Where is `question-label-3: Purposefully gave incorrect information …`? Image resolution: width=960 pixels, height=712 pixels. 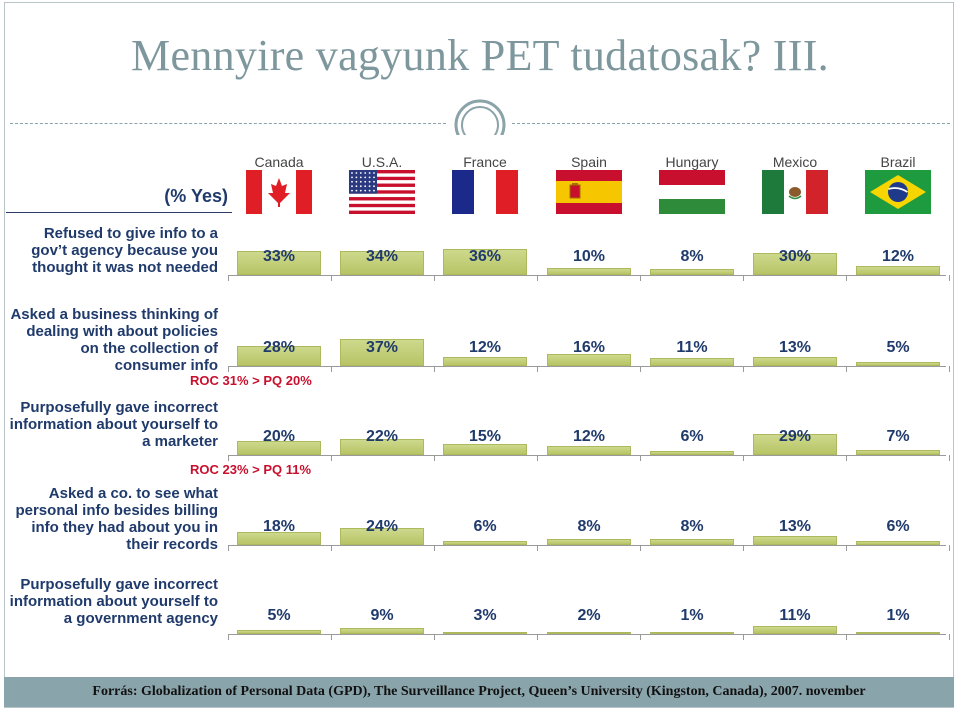 question-label-3: Purposefully gave incorrect information … is located at coordinates (113, 424).